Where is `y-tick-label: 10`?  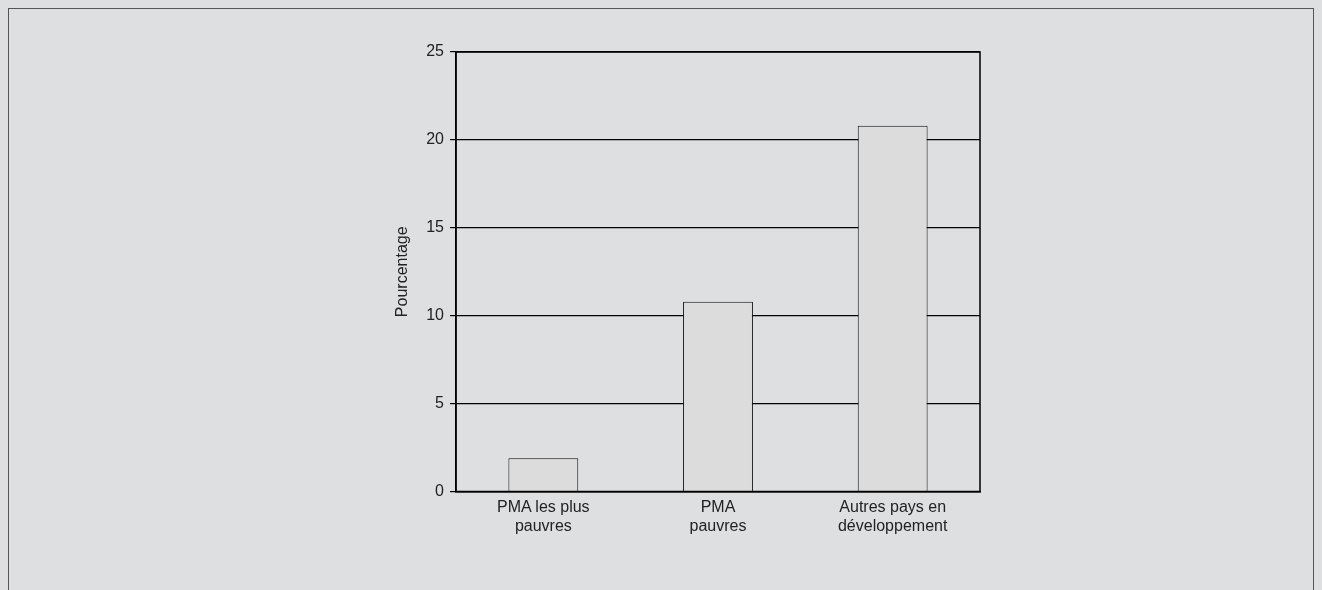 y-tick-label: 10 is located at coordinates (435, 315).